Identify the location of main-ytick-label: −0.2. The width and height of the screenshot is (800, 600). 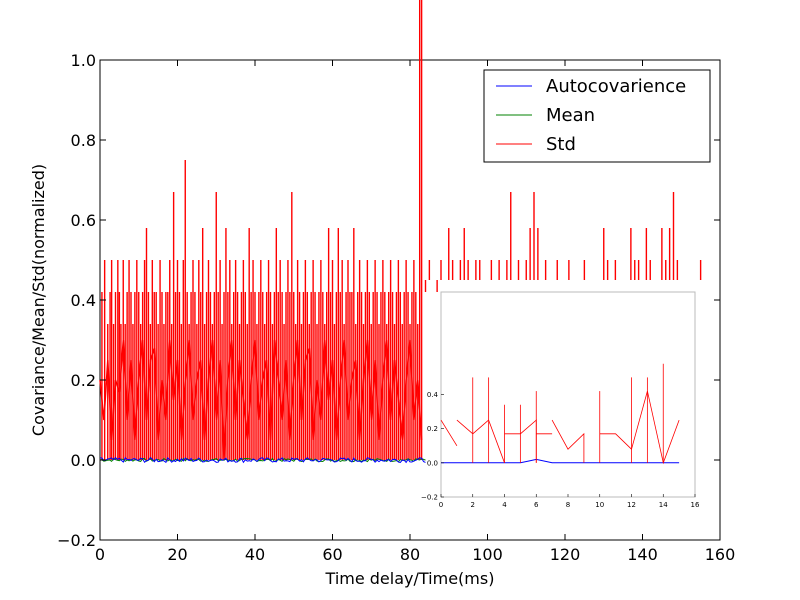
(76, 540).